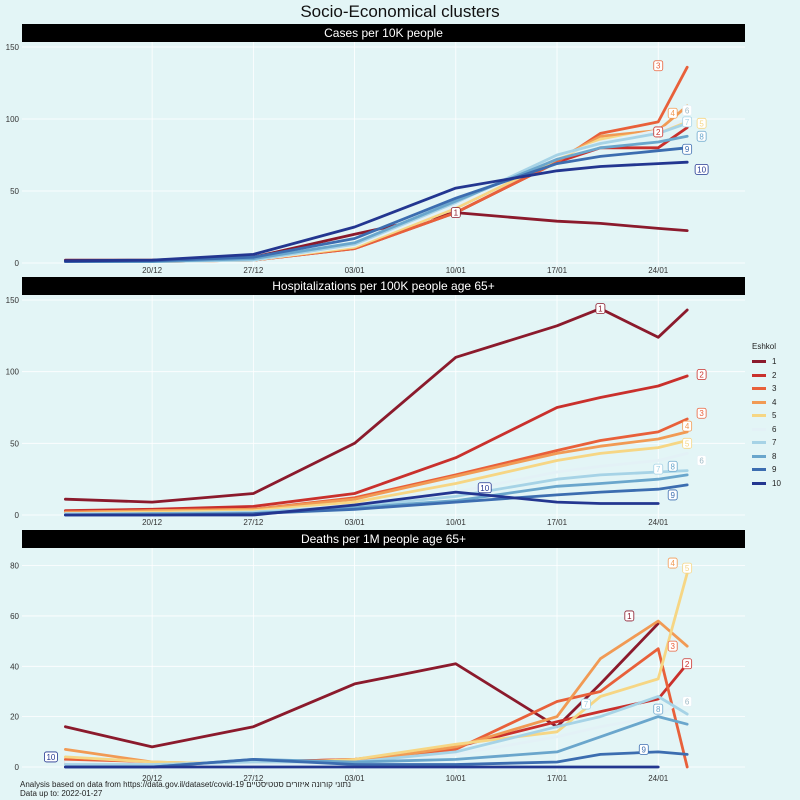 The image size is (800, 800). Describe the element at coordinates (774, 402) in the screenshot. I see `legend-label: 4` at that location.